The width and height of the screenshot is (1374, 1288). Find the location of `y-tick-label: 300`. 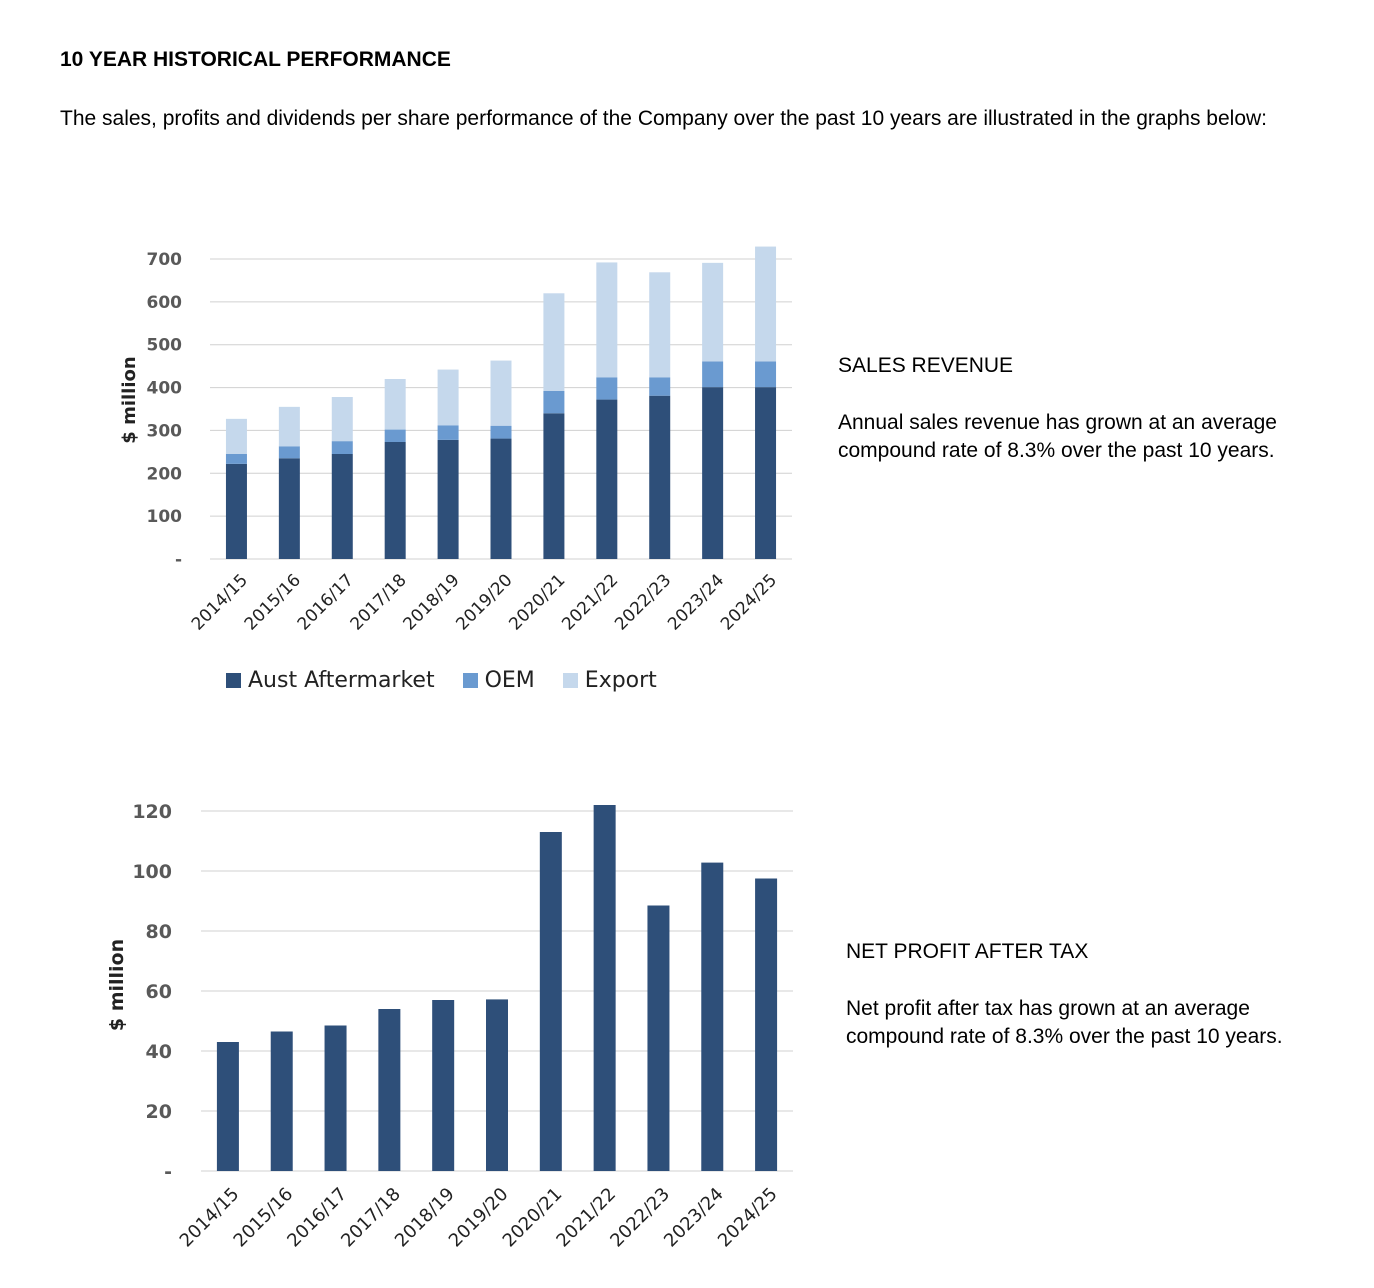

y-tick-label: 300 is located at coordinates (165, 431).